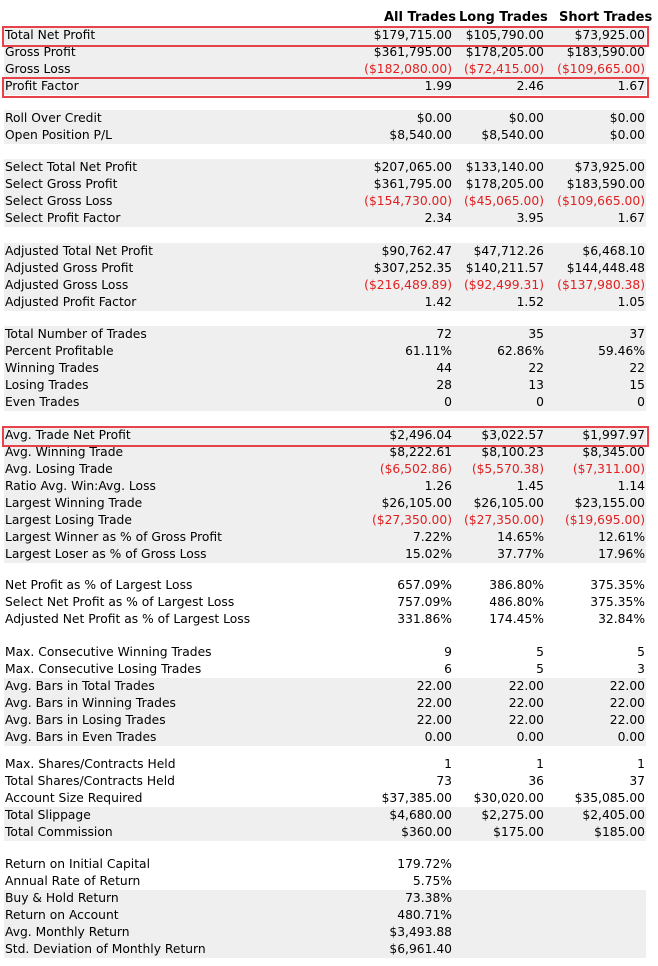 This screenshot has height=966, width=658. What do you see at coordinates (516, 585) in the screenshot?
I see `cell-long-trades: 386.80%` at bounding box center [516, 585].